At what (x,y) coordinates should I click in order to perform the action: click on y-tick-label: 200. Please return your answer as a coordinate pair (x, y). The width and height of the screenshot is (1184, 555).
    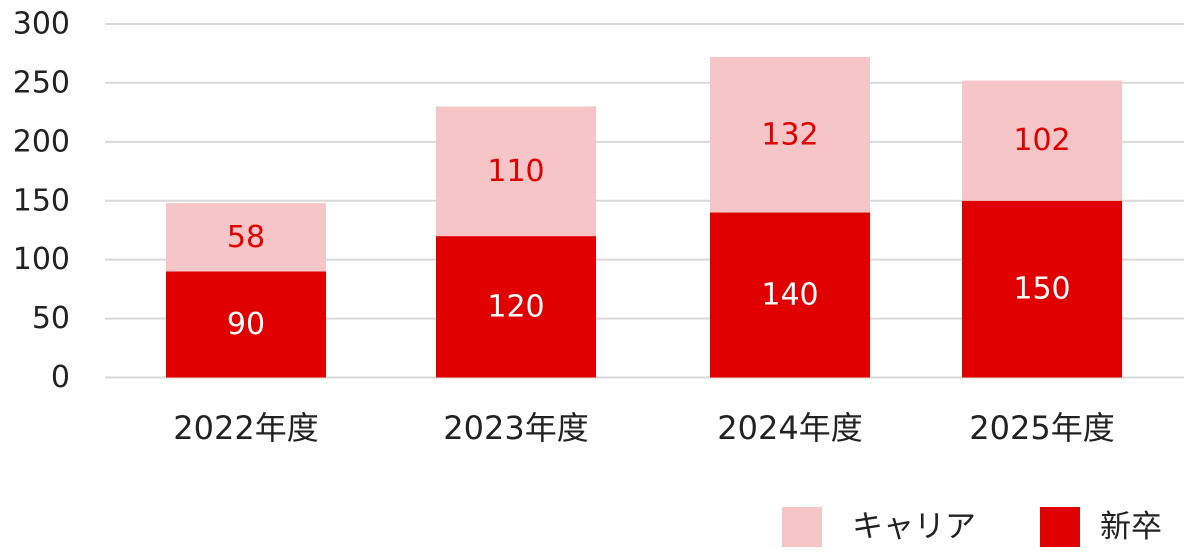
    Looking at the image, I should click on (41, 141).